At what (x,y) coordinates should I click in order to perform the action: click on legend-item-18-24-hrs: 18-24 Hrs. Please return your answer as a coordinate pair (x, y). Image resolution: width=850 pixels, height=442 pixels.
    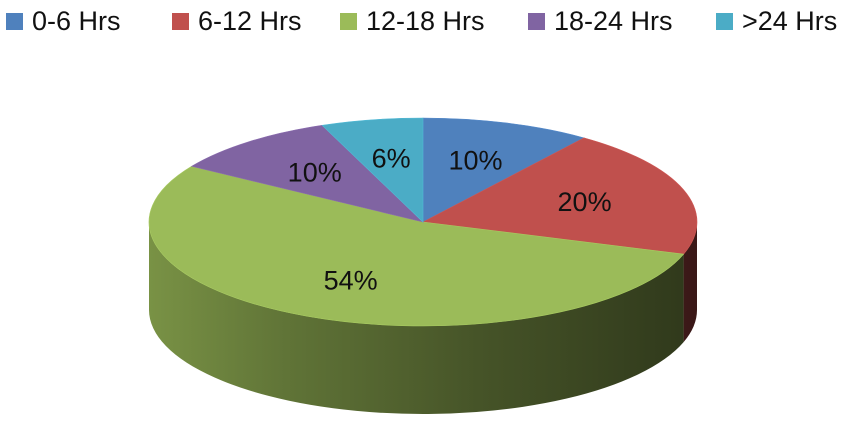
    Looking at the image, I should click on (600, 21).